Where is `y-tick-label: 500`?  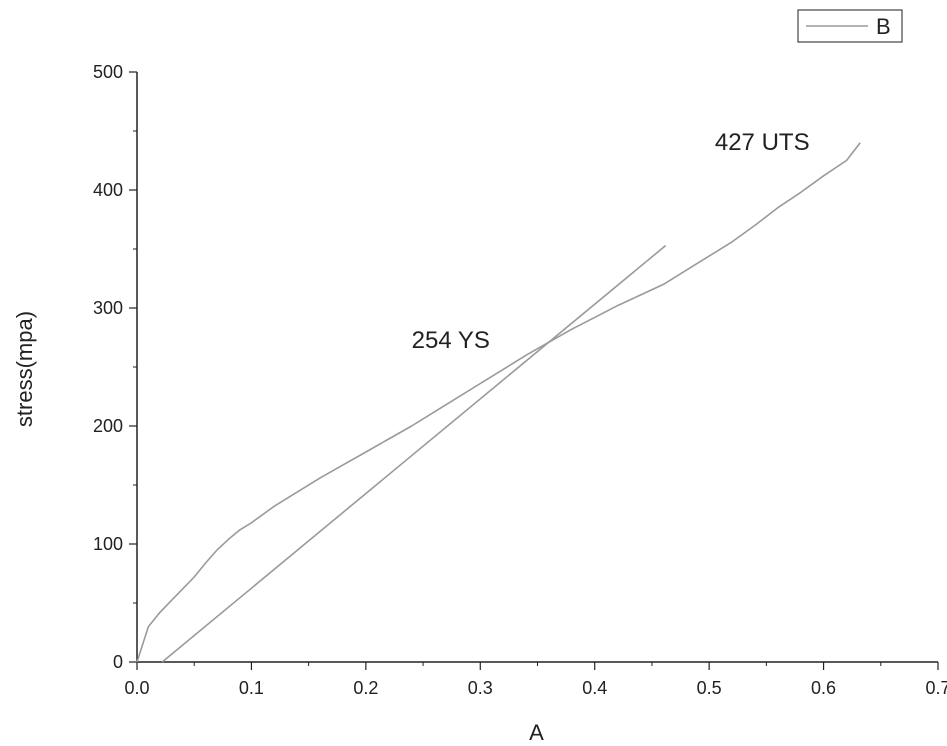 y-tick-label: 500 is located at coordinates (108, 72).